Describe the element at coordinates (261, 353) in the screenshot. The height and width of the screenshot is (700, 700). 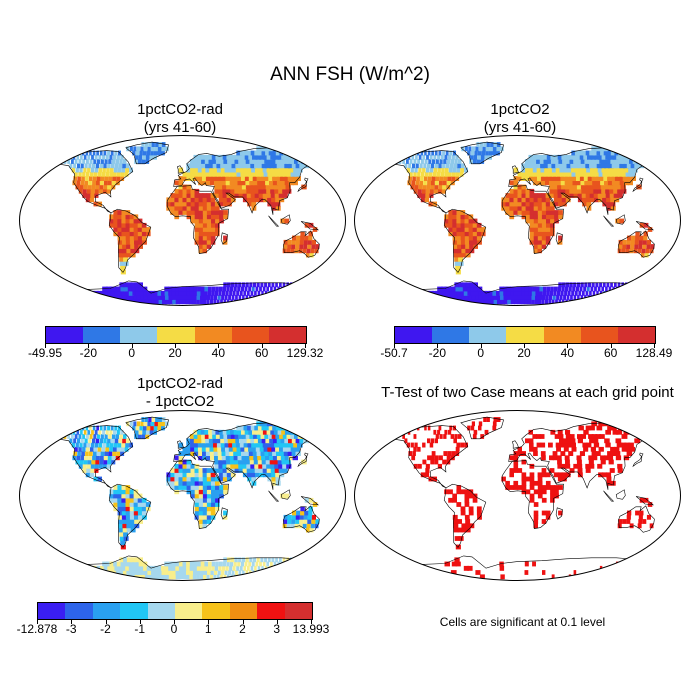
I see `colorbar-1-label: 60` at that location.